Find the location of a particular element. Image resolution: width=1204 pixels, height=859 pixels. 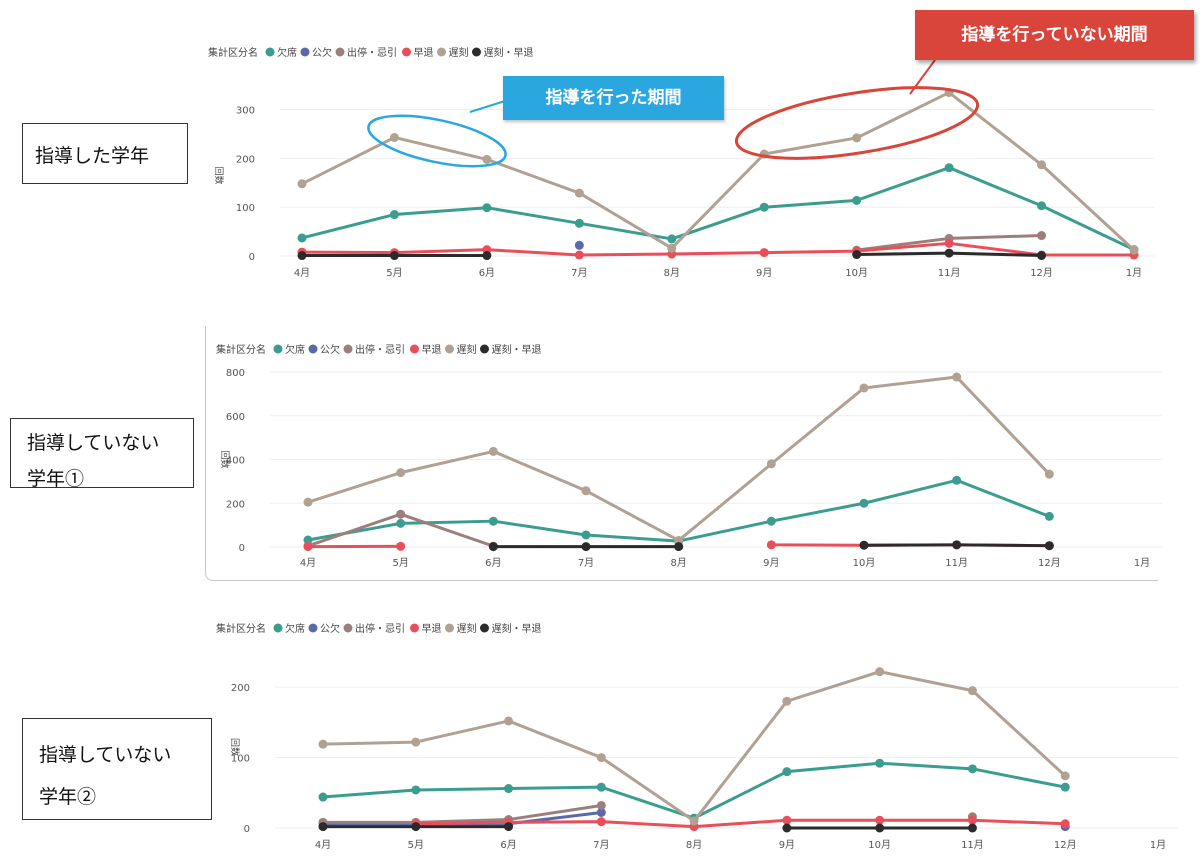

y-tick-label: 100 is located at coordinates (245, 208).